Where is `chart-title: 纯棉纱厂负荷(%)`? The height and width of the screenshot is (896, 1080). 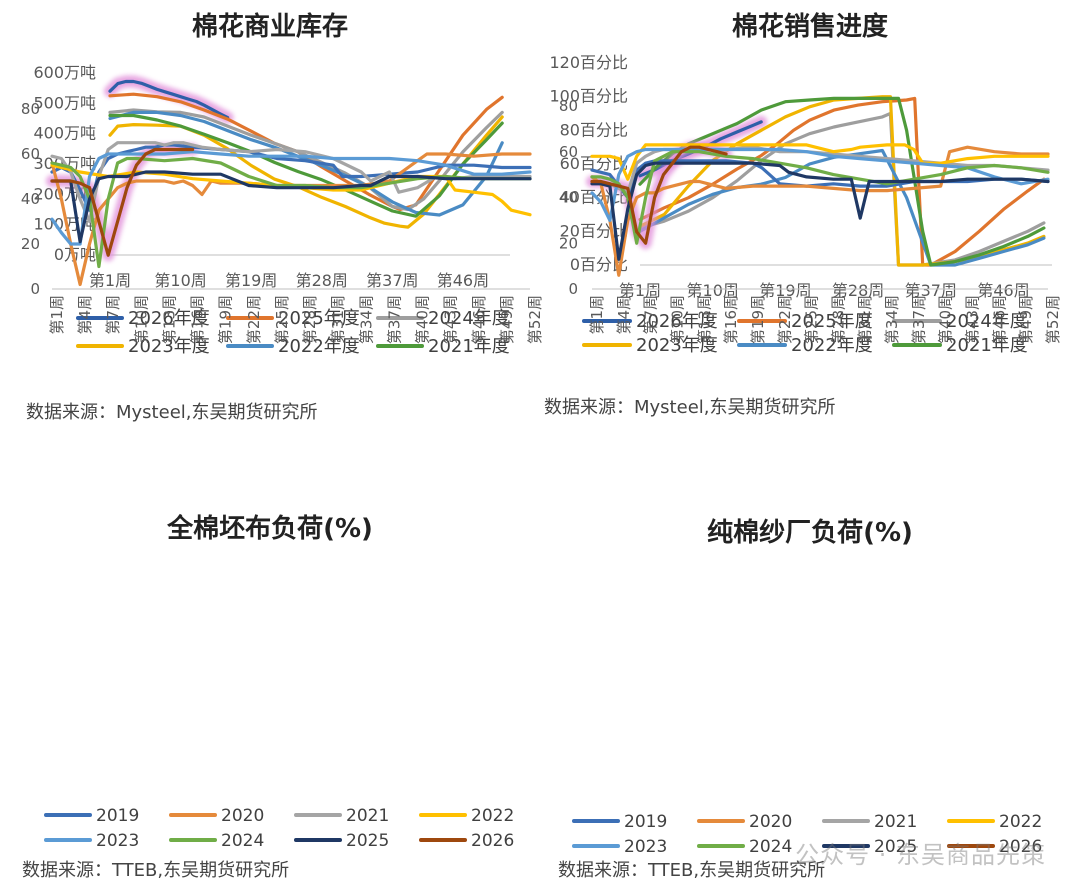
chart-title: 纯棉纱厂负荷(%) is located at coordinates (810, 533).